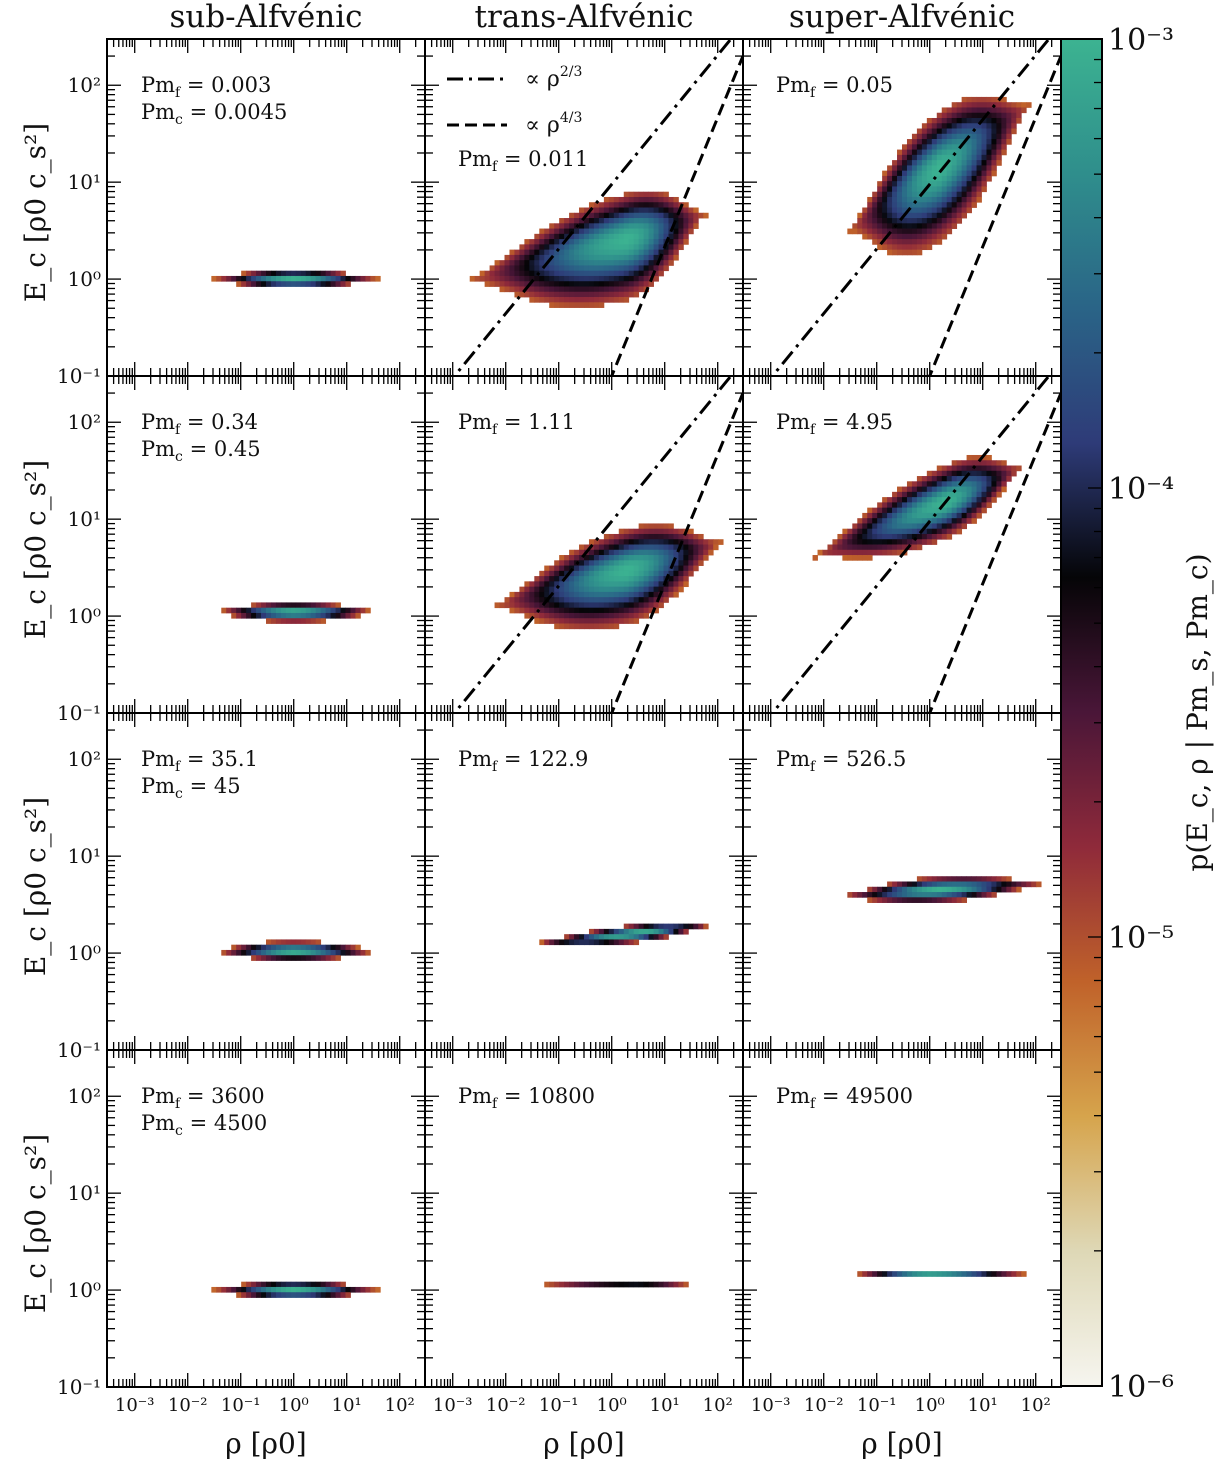 The width and height of the screenshot is (1225, 1465). I want to click on panel-r2c3: Pmf = 4.95, so click(902, 544).